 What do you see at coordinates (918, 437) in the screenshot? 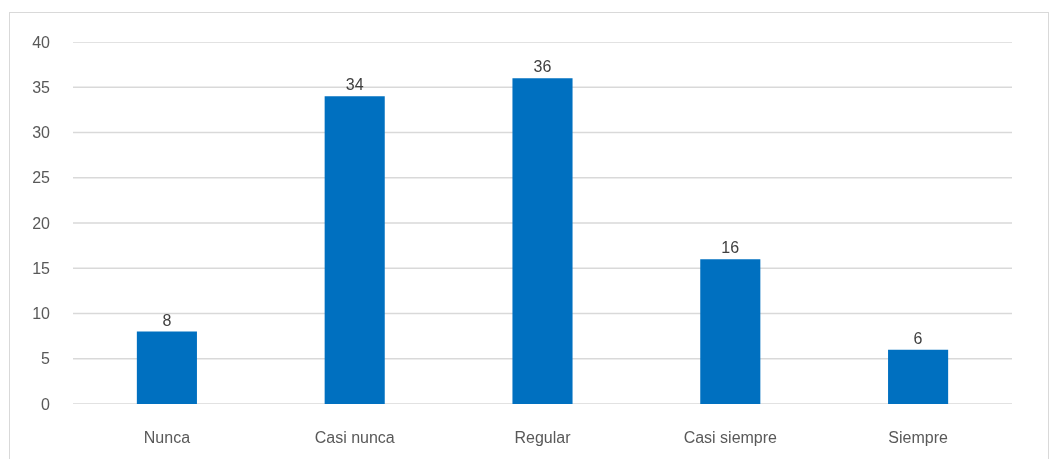
I see `x-tick-label: Siempre` at bounding box center [918, 437].